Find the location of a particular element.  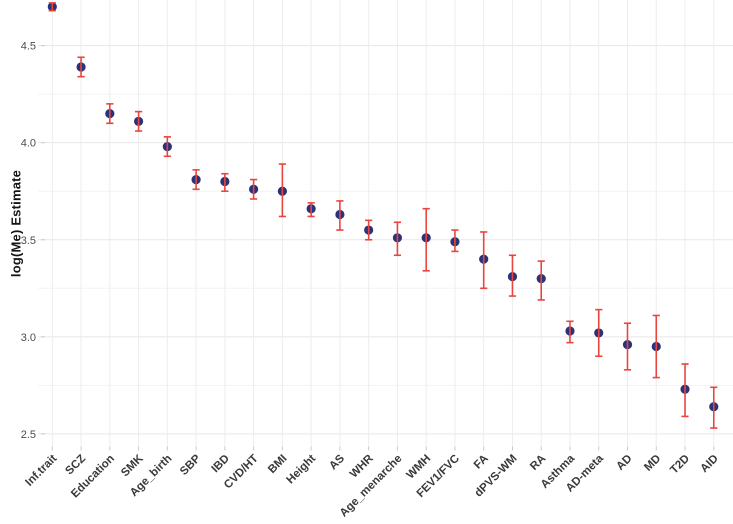

x-axis-category-label: MD is located at coordinates (652, 463).